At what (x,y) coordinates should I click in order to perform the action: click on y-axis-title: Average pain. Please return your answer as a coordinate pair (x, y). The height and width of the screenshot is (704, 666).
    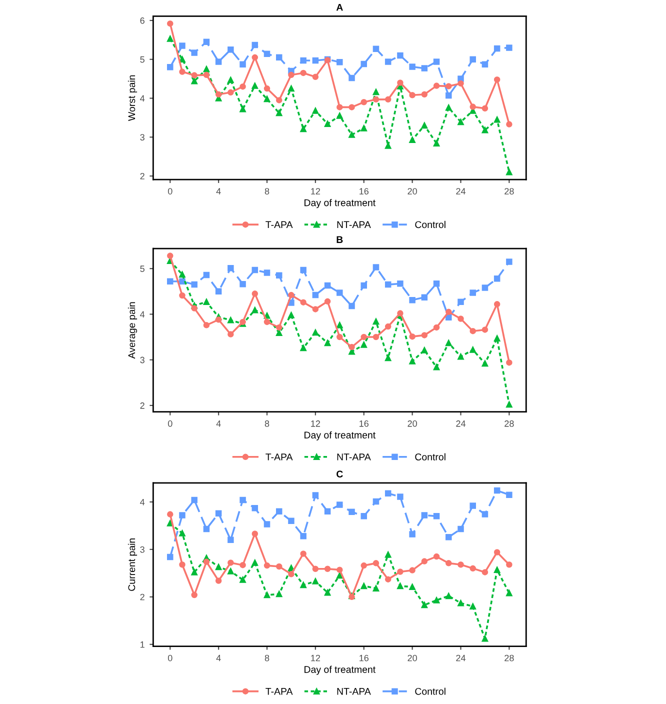
    Looking at the image, I should click on (133, 330).